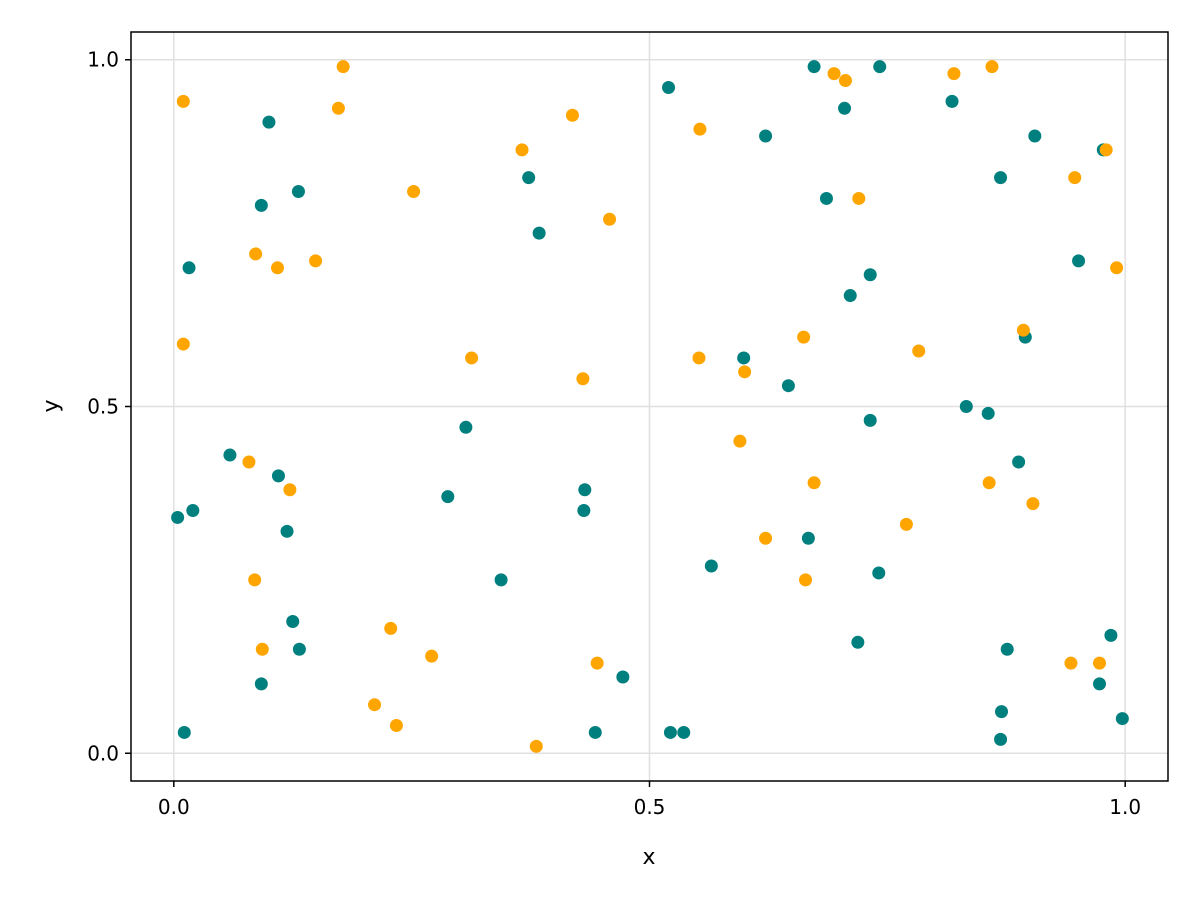 Image resolution: width=1200 pixels, height=900 pixels. I want to click on y-tick-label: 0.0, so click(103, 753).